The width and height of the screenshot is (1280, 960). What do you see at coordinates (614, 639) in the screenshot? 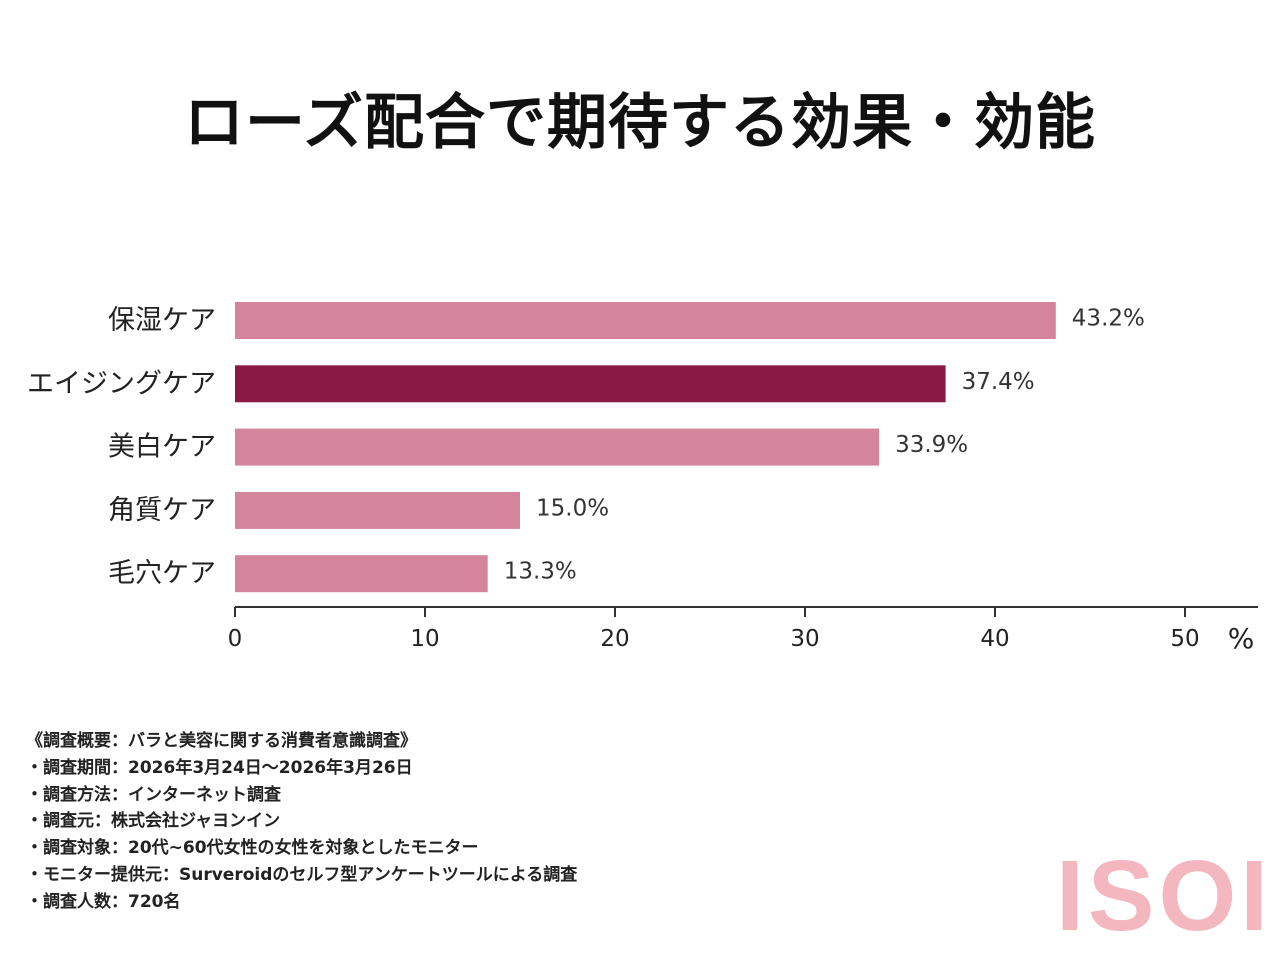
I see `x-tick-label: 20` at bounding box center [614, 639].